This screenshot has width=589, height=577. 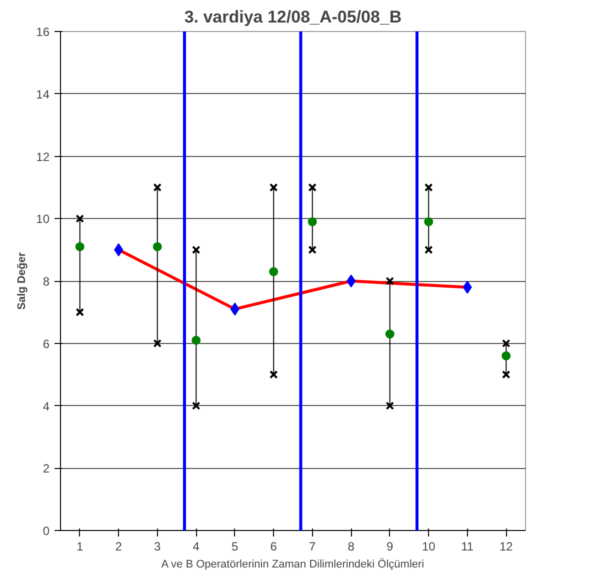 I want to click on x-tick-label: 1, so click(x=80, y=547).